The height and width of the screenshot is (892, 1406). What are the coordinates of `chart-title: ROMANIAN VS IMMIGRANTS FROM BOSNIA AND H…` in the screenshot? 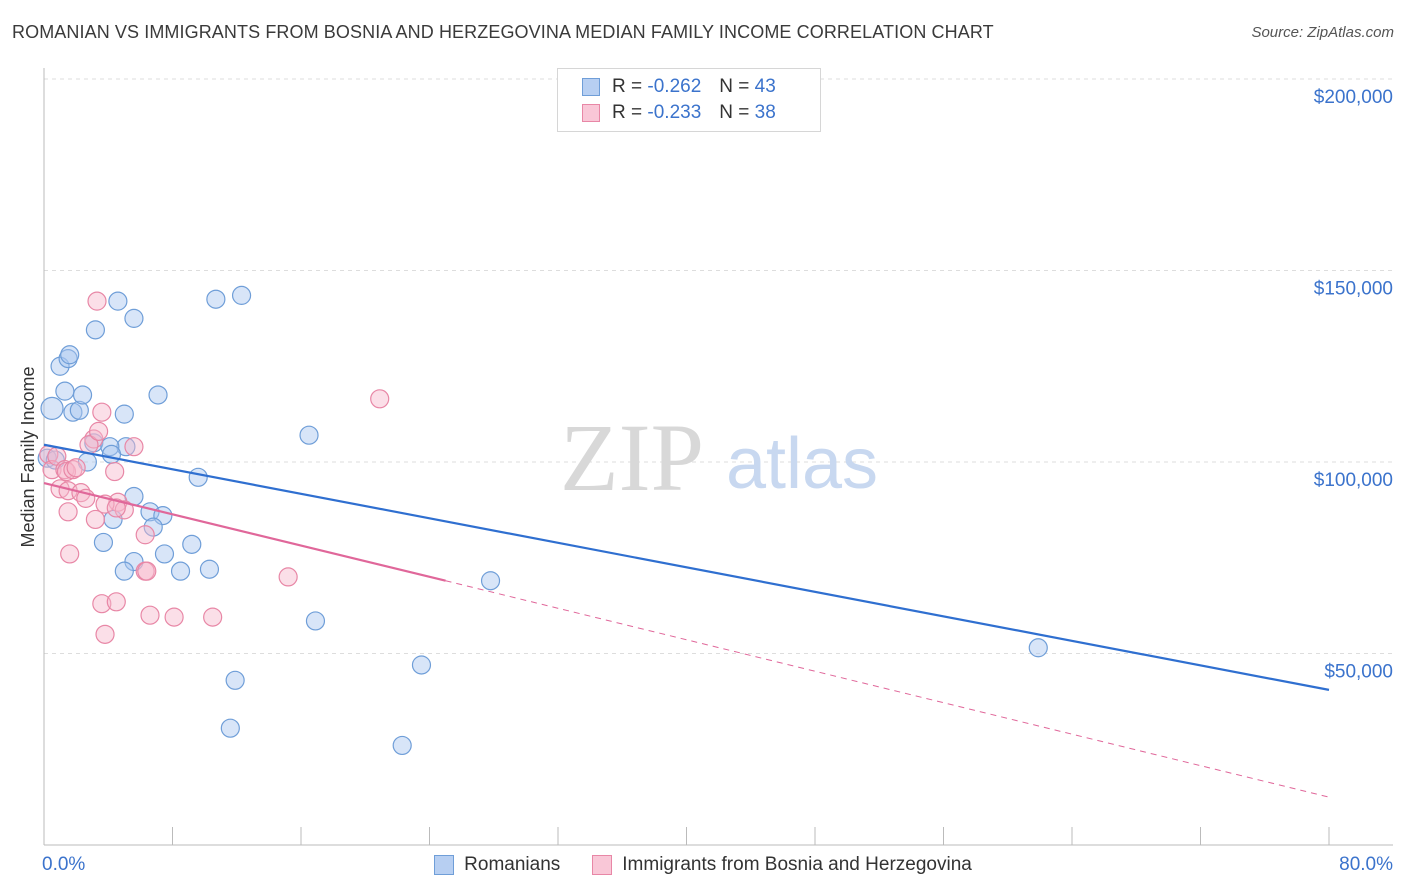 It's located at (503, 32).